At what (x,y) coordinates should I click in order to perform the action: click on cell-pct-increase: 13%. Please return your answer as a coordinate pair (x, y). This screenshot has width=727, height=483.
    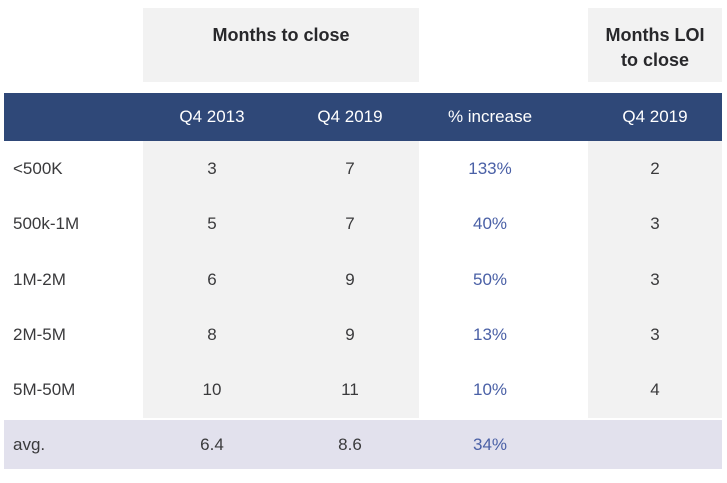
    Looking at the image, I should click on (490, 334).